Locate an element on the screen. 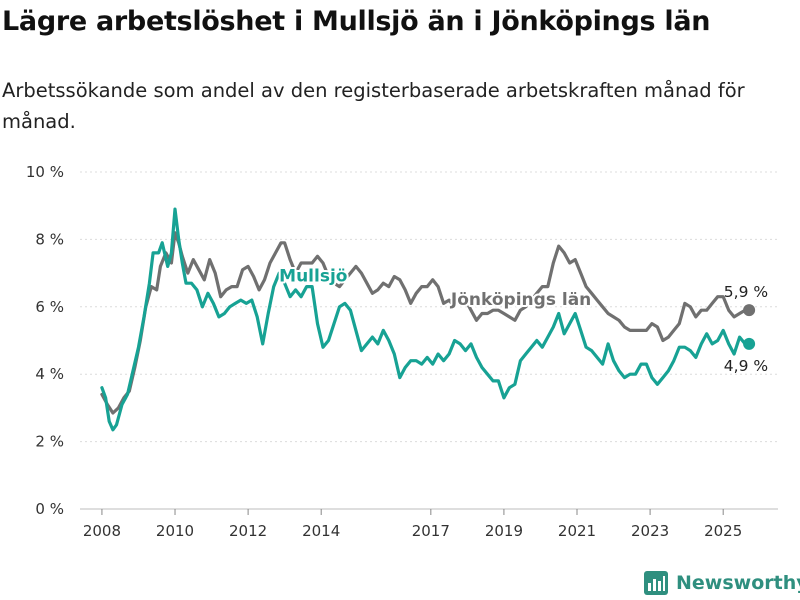  x-tick-label: 2025 is located at coordinates (723, 531).